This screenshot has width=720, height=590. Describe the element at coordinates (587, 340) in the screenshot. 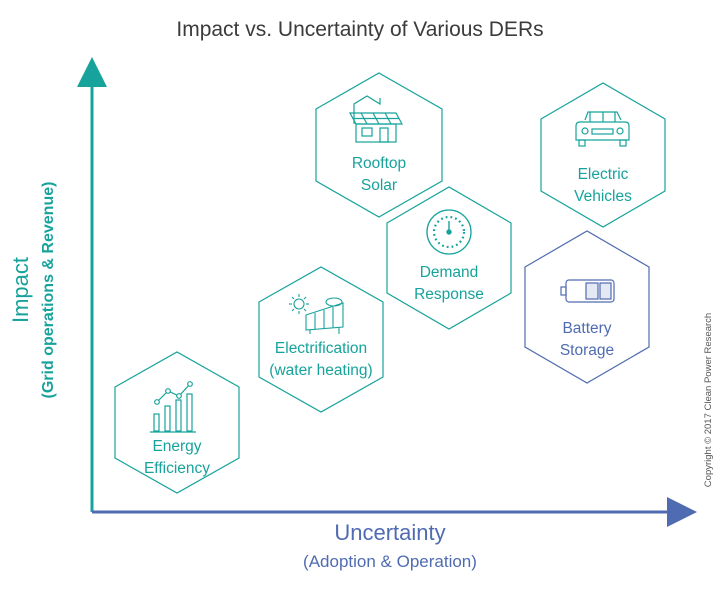

I see `label-battery-storage: Battery Storage` at that location.